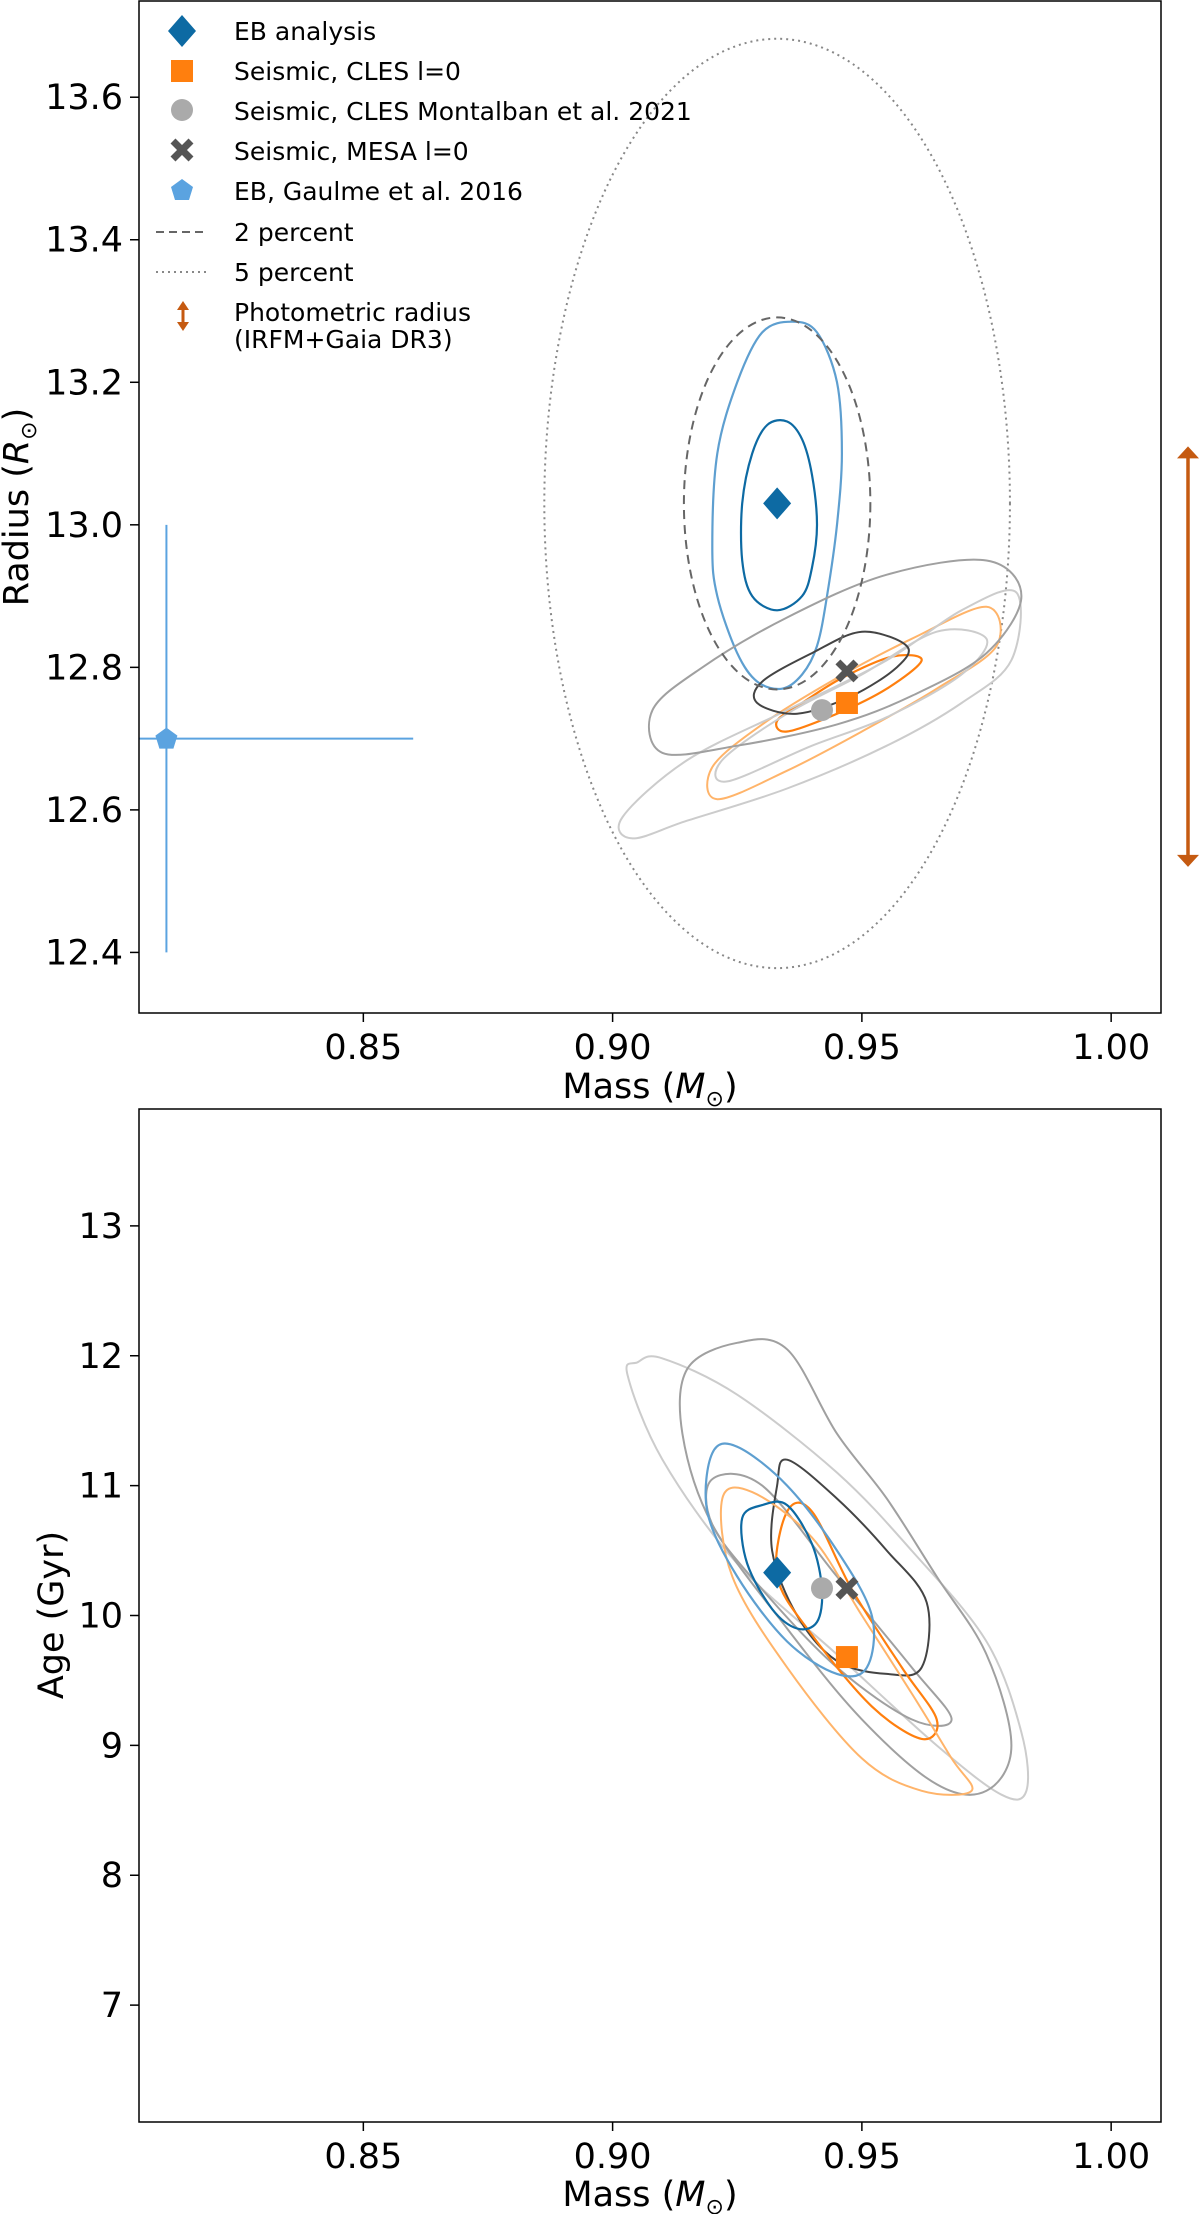 The height and width of the screenshot is (2214, 1200). Describe the element at coordinates (84, 668) in the screenshot. I see `radius-mass-y-tick-label: 12.8` at that location.